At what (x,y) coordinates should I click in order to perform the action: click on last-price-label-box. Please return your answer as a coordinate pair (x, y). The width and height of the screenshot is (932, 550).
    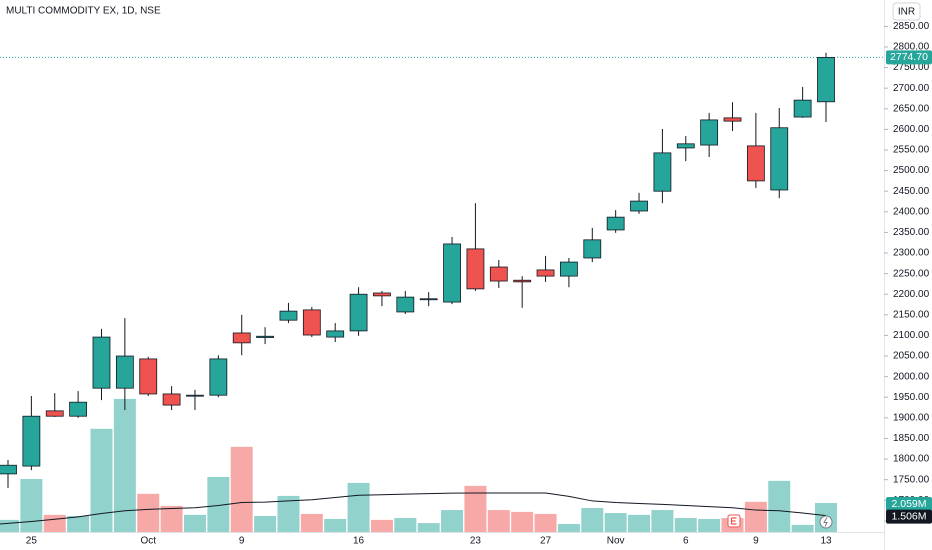
    Looking at the image, I should click on (909, 57).